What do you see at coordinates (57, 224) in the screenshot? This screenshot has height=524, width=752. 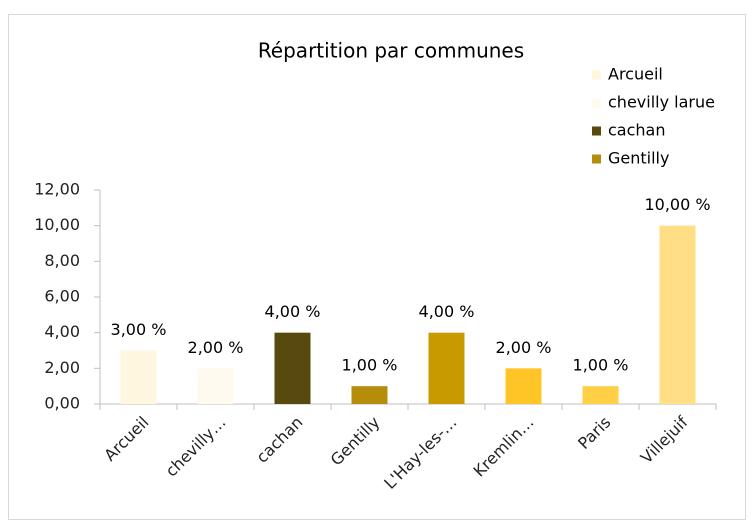 I see `y-tick-label: 10,00` at bounding box center [57, 224].